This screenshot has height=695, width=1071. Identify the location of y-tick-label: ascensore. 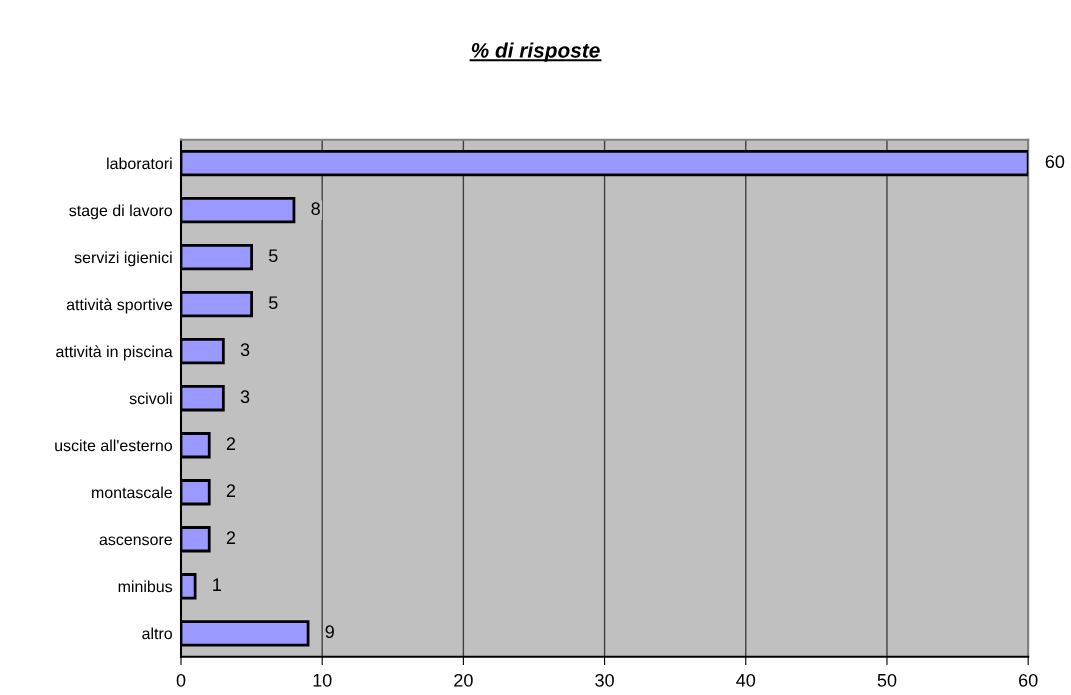
(135, 541).